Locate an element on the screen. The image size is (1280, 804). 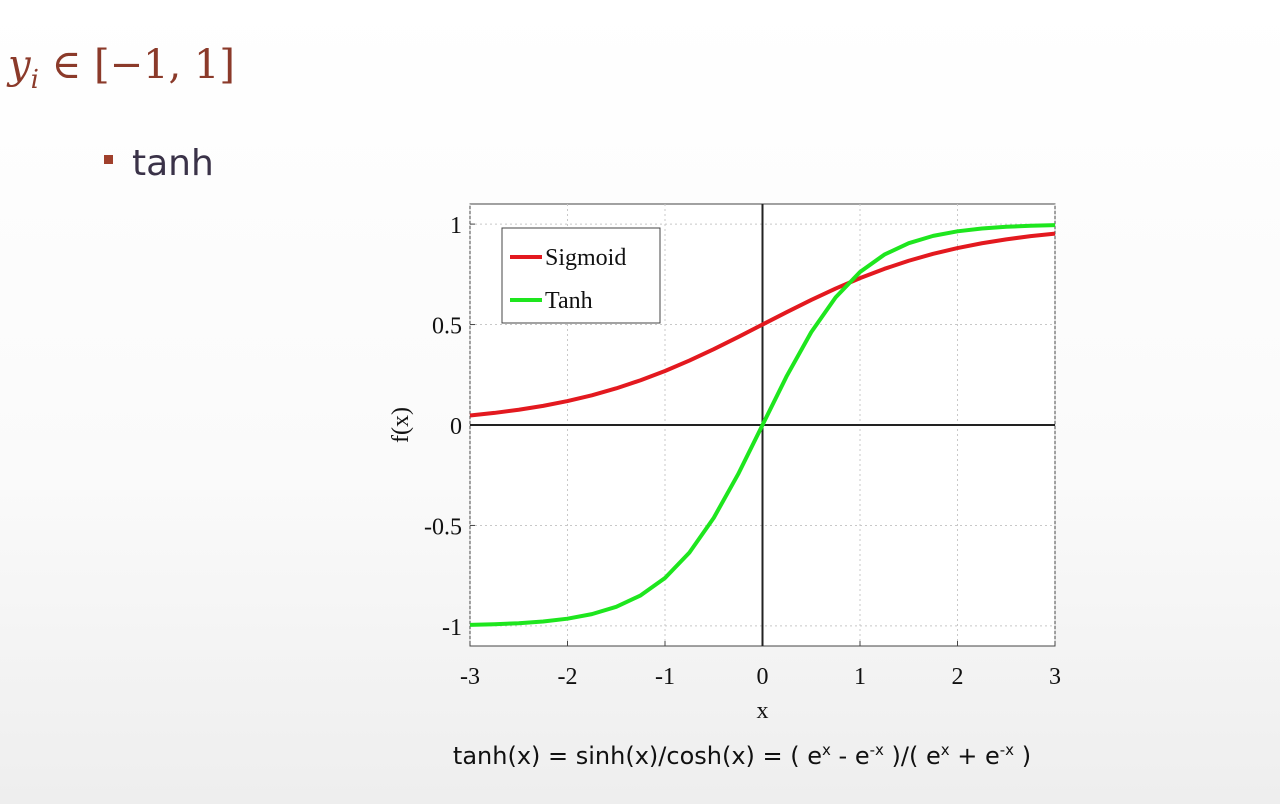
x-tick-label: 1 is located at coordinates (860, 677).